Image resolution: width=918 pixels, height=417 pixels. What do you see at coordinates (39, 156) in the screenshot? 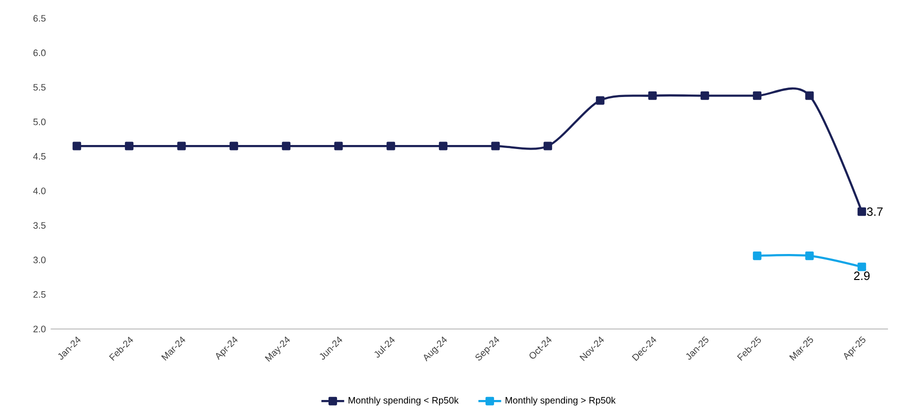
I see `y-tick-label: 4.5` at bounding box center [39, 156].